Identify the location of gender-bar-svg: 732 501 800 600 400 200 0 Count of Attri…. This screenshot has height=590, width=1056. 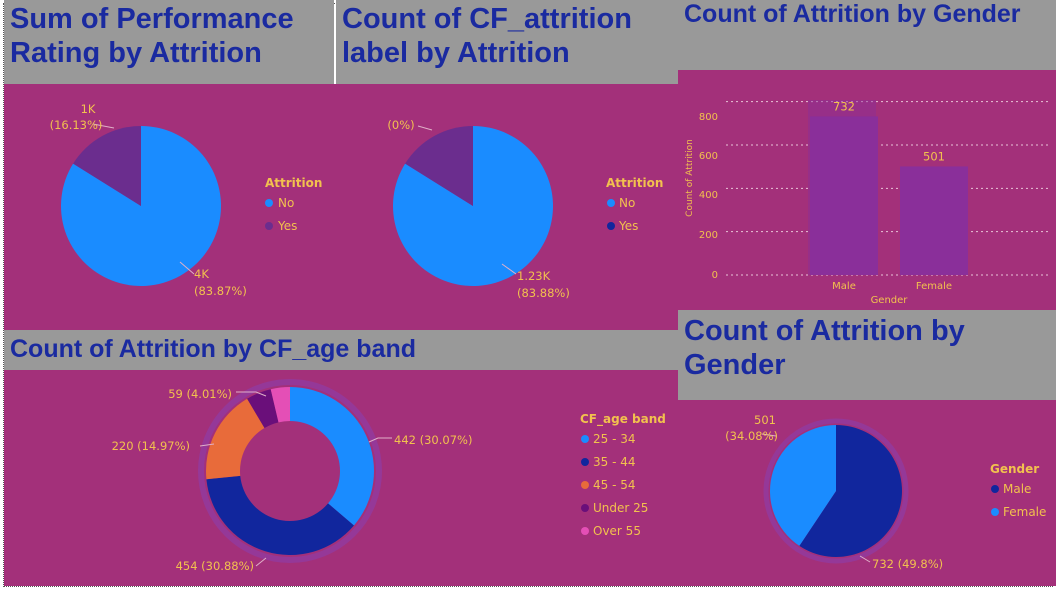
(866, 202).